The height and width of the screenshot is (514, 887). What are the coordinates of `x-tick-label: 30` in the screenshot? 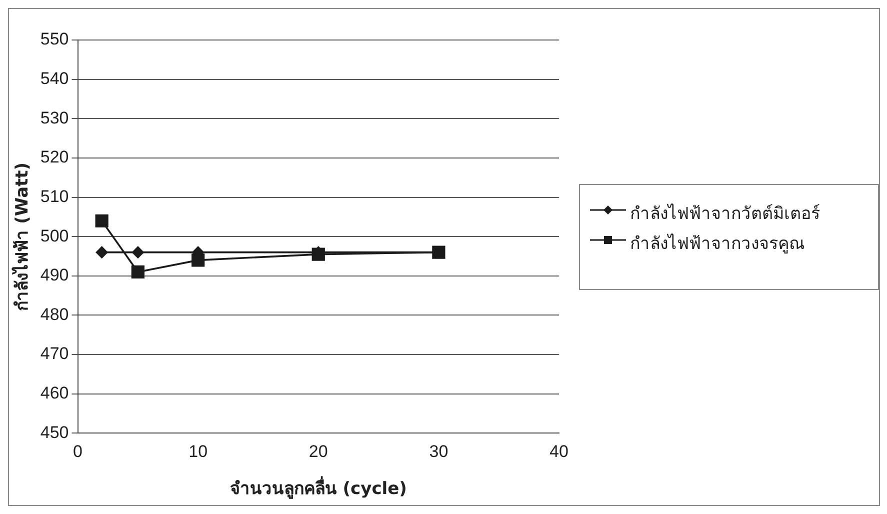 It's located at (438, 452).